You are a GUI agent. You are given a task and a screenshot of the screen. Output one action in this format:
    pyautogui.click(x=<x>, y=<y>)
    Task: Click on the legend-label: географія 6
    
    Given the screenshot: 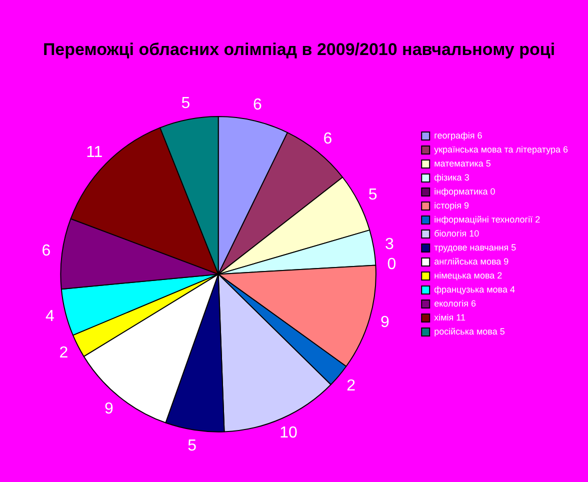 What is the action you would take?
    pyautogui.click(x=458, y=135)
    